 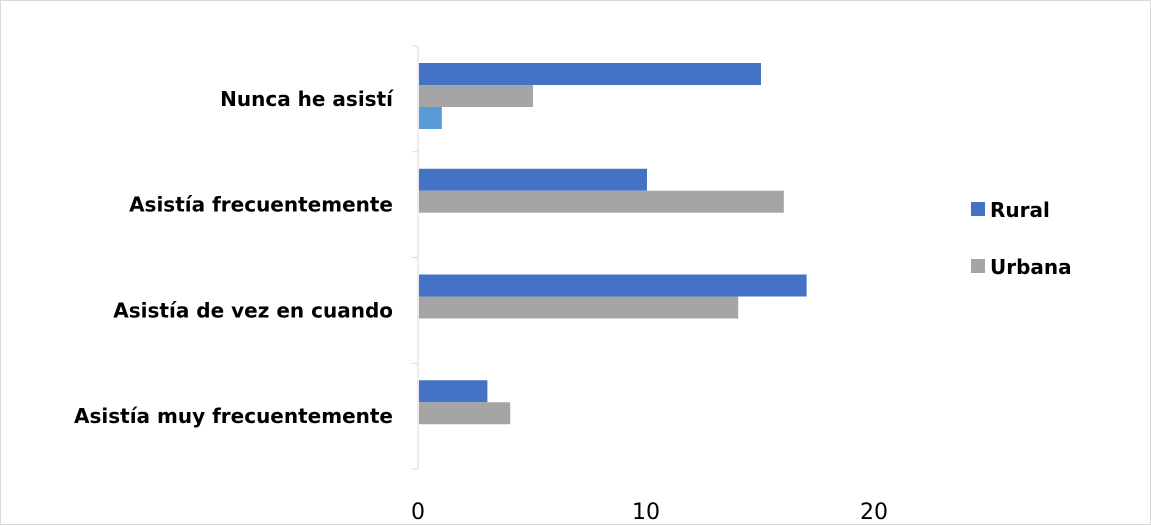 What do you see at coordinates (978, 266) in the screenshot?
I see `legend-swatch-urbana` at bounding box center [978, 266].